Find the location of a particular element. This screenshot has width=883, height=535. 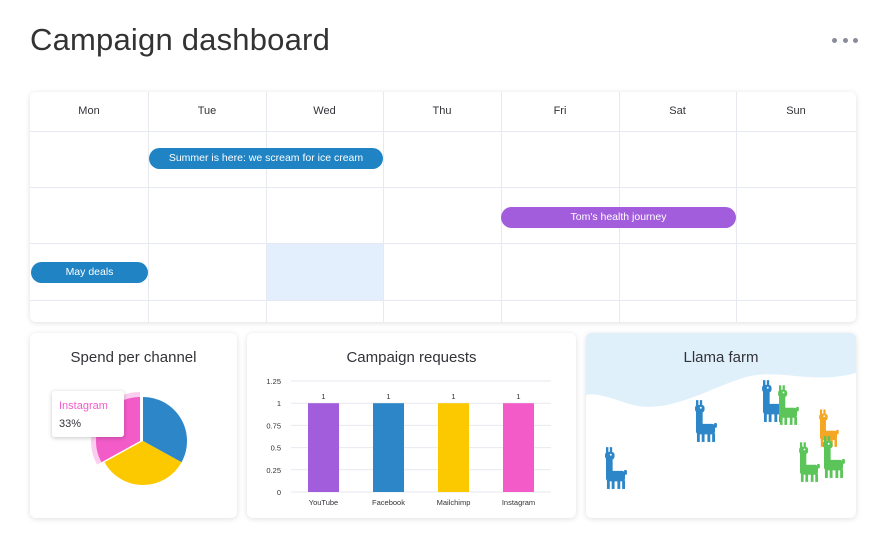

tooltip-value: 33% is located at coordinates (70, 424).